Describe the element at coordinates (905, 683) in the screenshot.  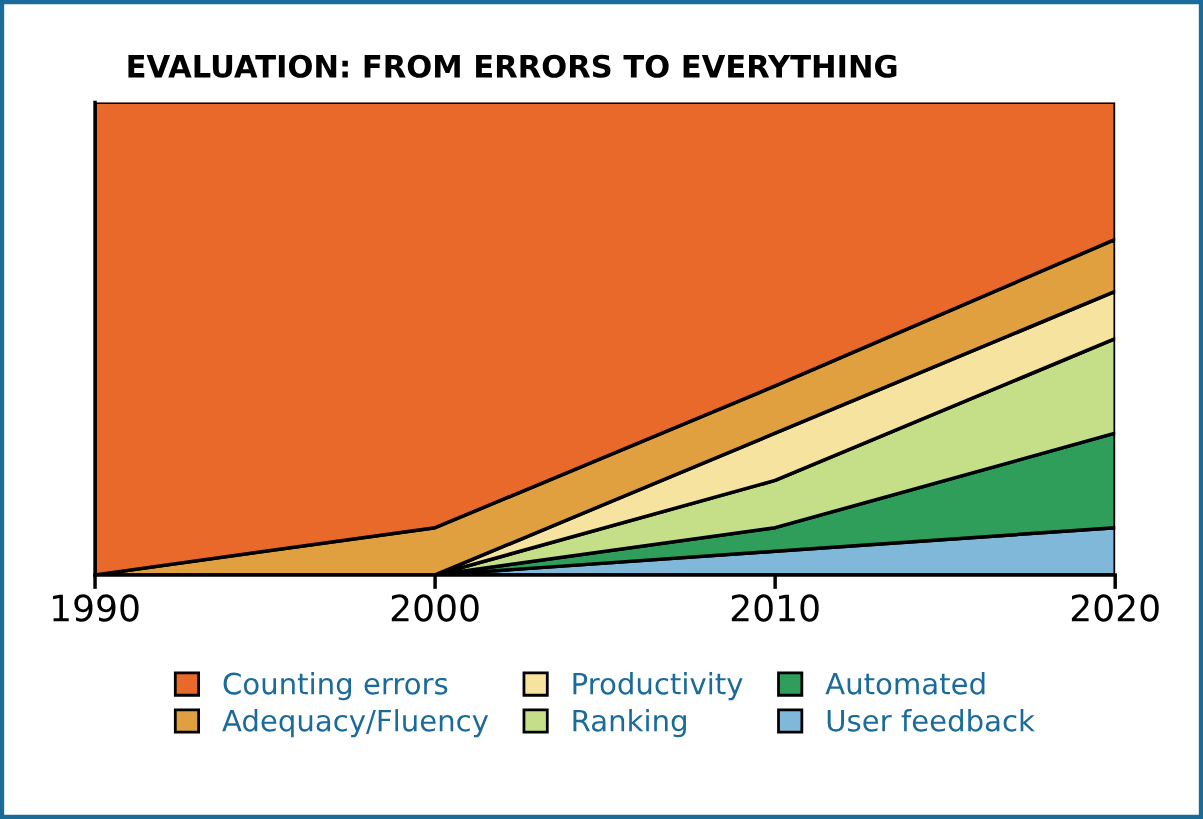
I see `legend-label: Automated` at that location.